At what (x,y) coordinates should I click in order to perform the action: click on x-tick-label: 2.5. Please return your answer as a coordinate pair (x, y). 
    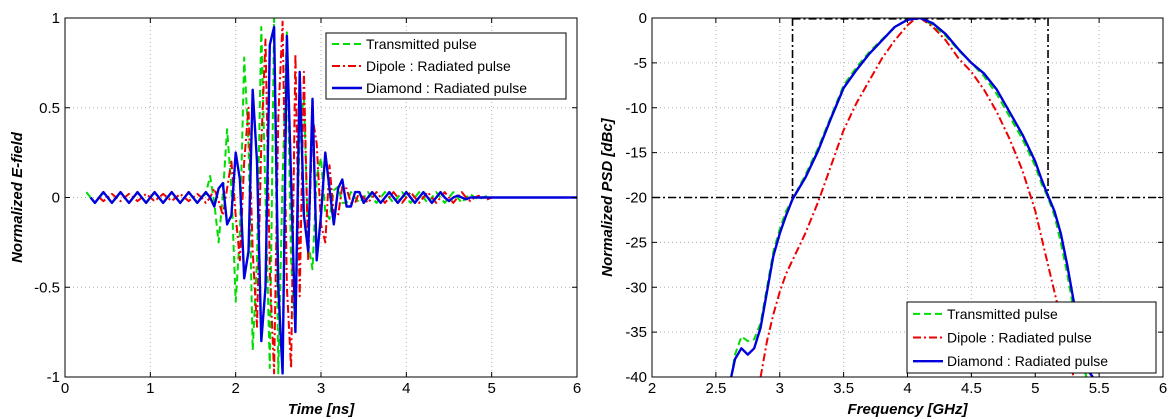
    Looking at the image, I should click on (715, 388).